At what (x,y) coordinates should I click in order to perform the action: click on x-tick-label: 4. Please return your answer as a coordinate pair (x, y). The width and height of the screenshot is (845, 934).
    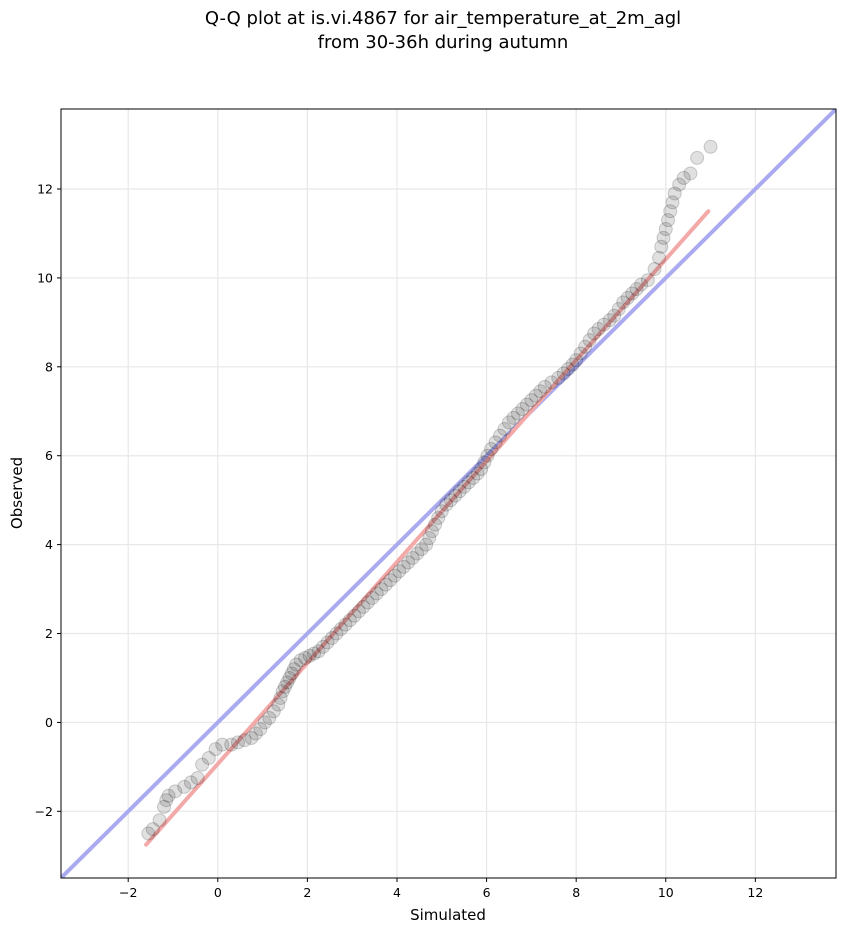
    Looking at the image, I should click on (397, 892).